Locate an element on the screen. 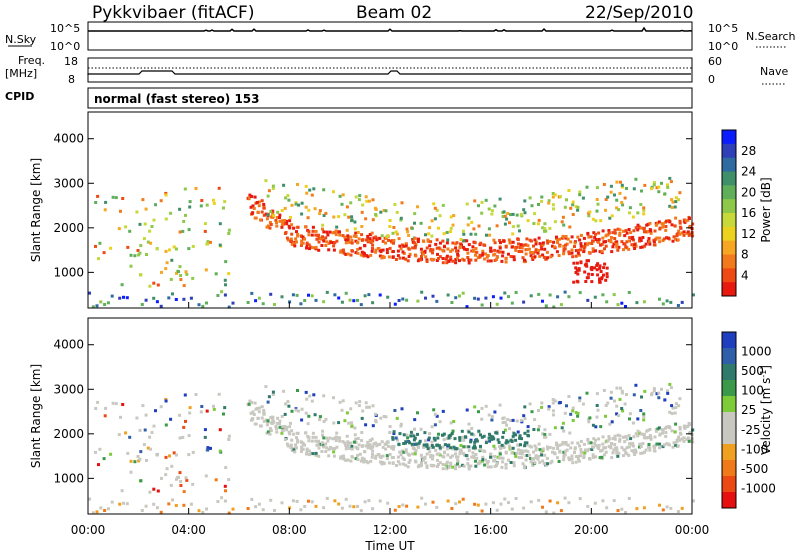 The height and width of the screenshot is (554, 800). station-title: Pykkvibaer (fitACF) is located at coordinates (173, 13).